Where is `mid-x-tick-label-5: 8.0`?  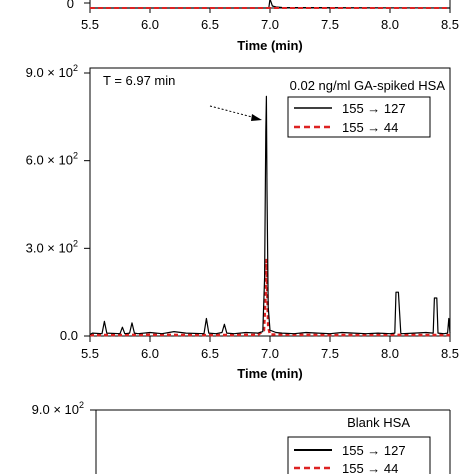
mid-x-tick-label-5: 8.0 is located at coordinates (390, 353).